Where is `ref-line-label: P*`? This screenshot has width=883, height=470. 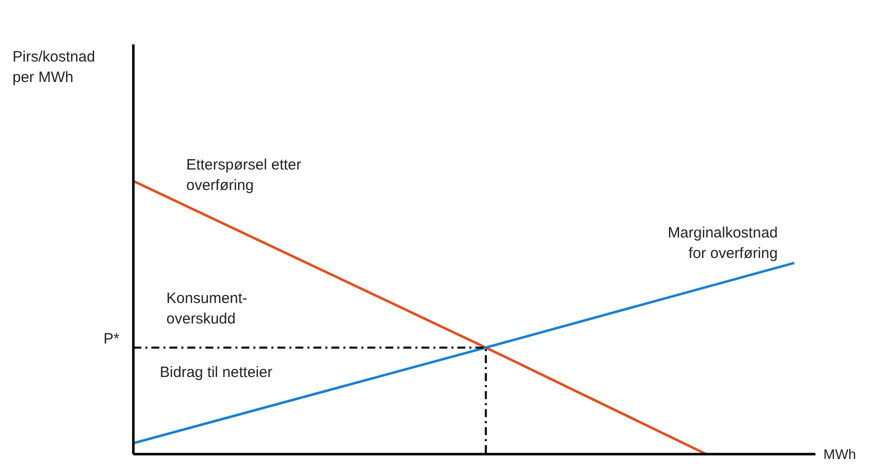 ref-line-label: P* is located at coordinates (112, 339).